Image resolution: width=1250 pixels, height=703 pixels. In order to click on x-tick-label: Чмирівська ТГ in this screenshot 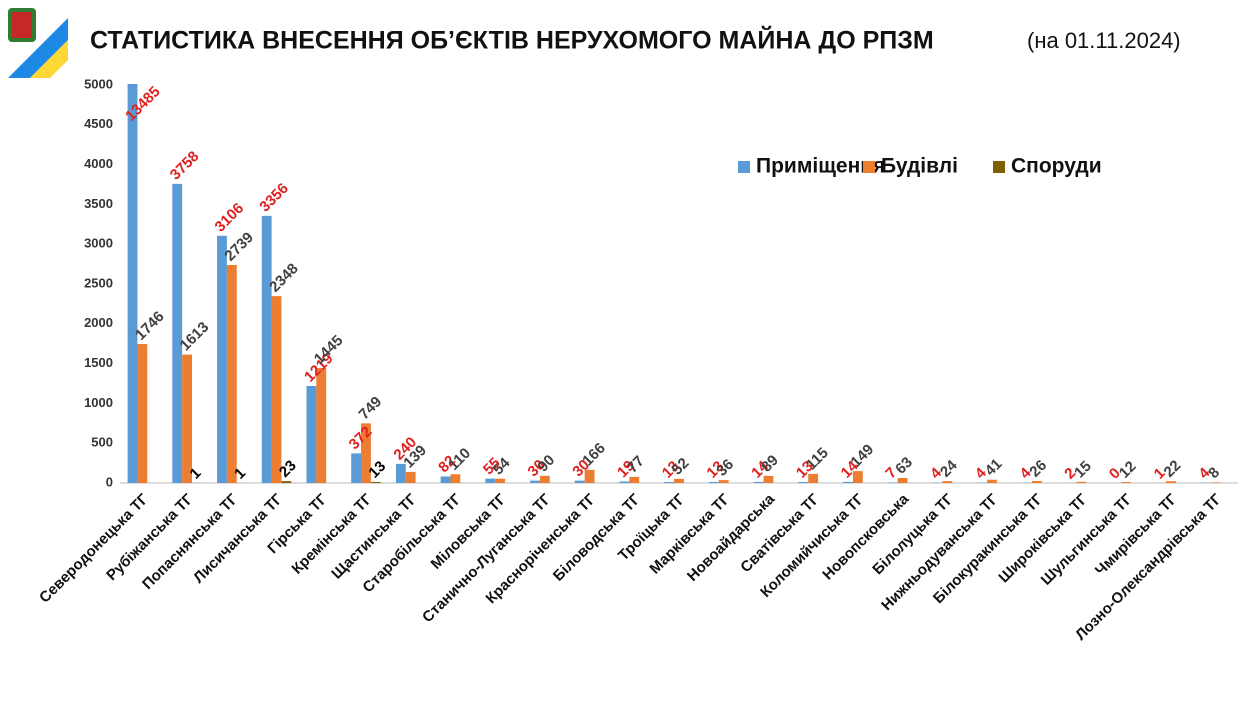, I will do `click(1136, 534)`.